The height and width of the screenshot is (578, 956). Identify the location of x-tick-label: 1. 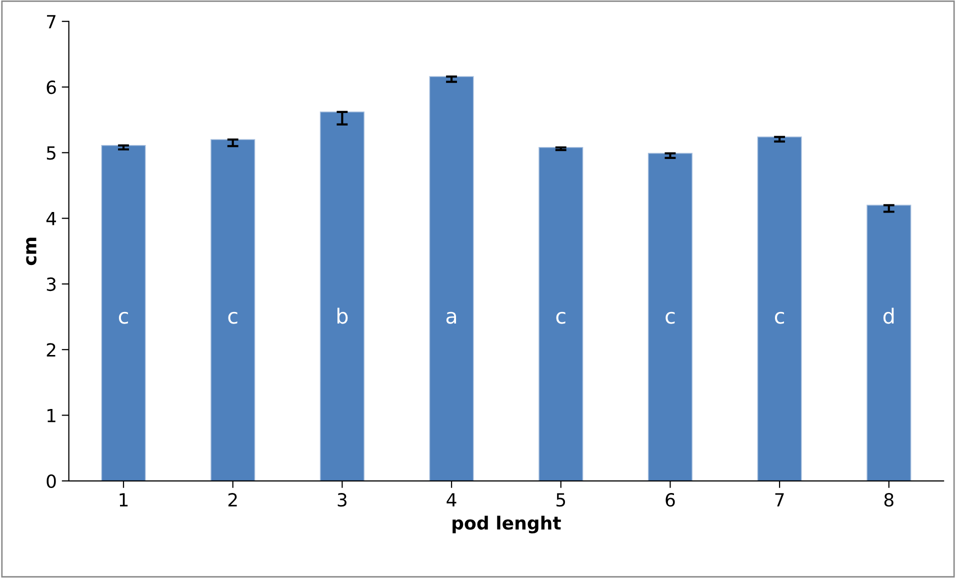
(124, 499).